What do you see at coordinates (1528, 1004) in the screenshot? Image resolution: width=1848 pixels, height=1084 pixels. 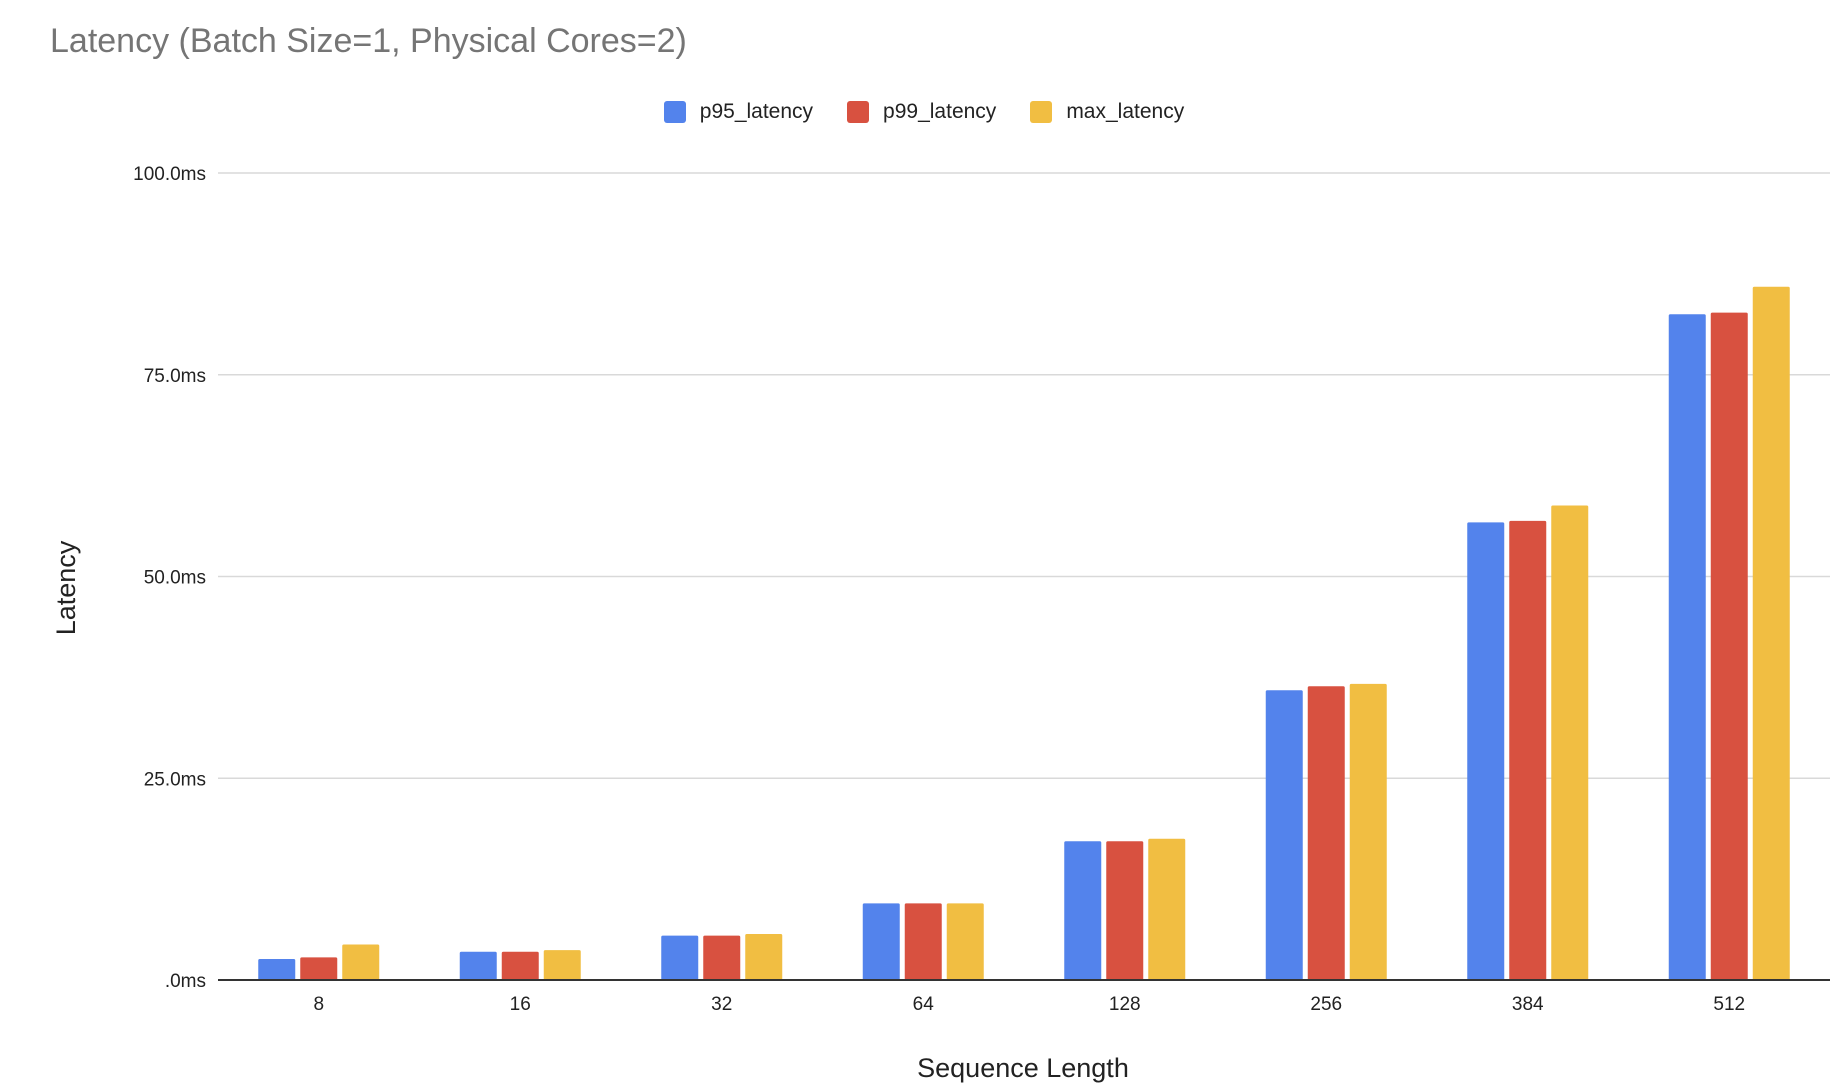 I see `x-tick-label: 384` at bounding box center [1528, 1004].